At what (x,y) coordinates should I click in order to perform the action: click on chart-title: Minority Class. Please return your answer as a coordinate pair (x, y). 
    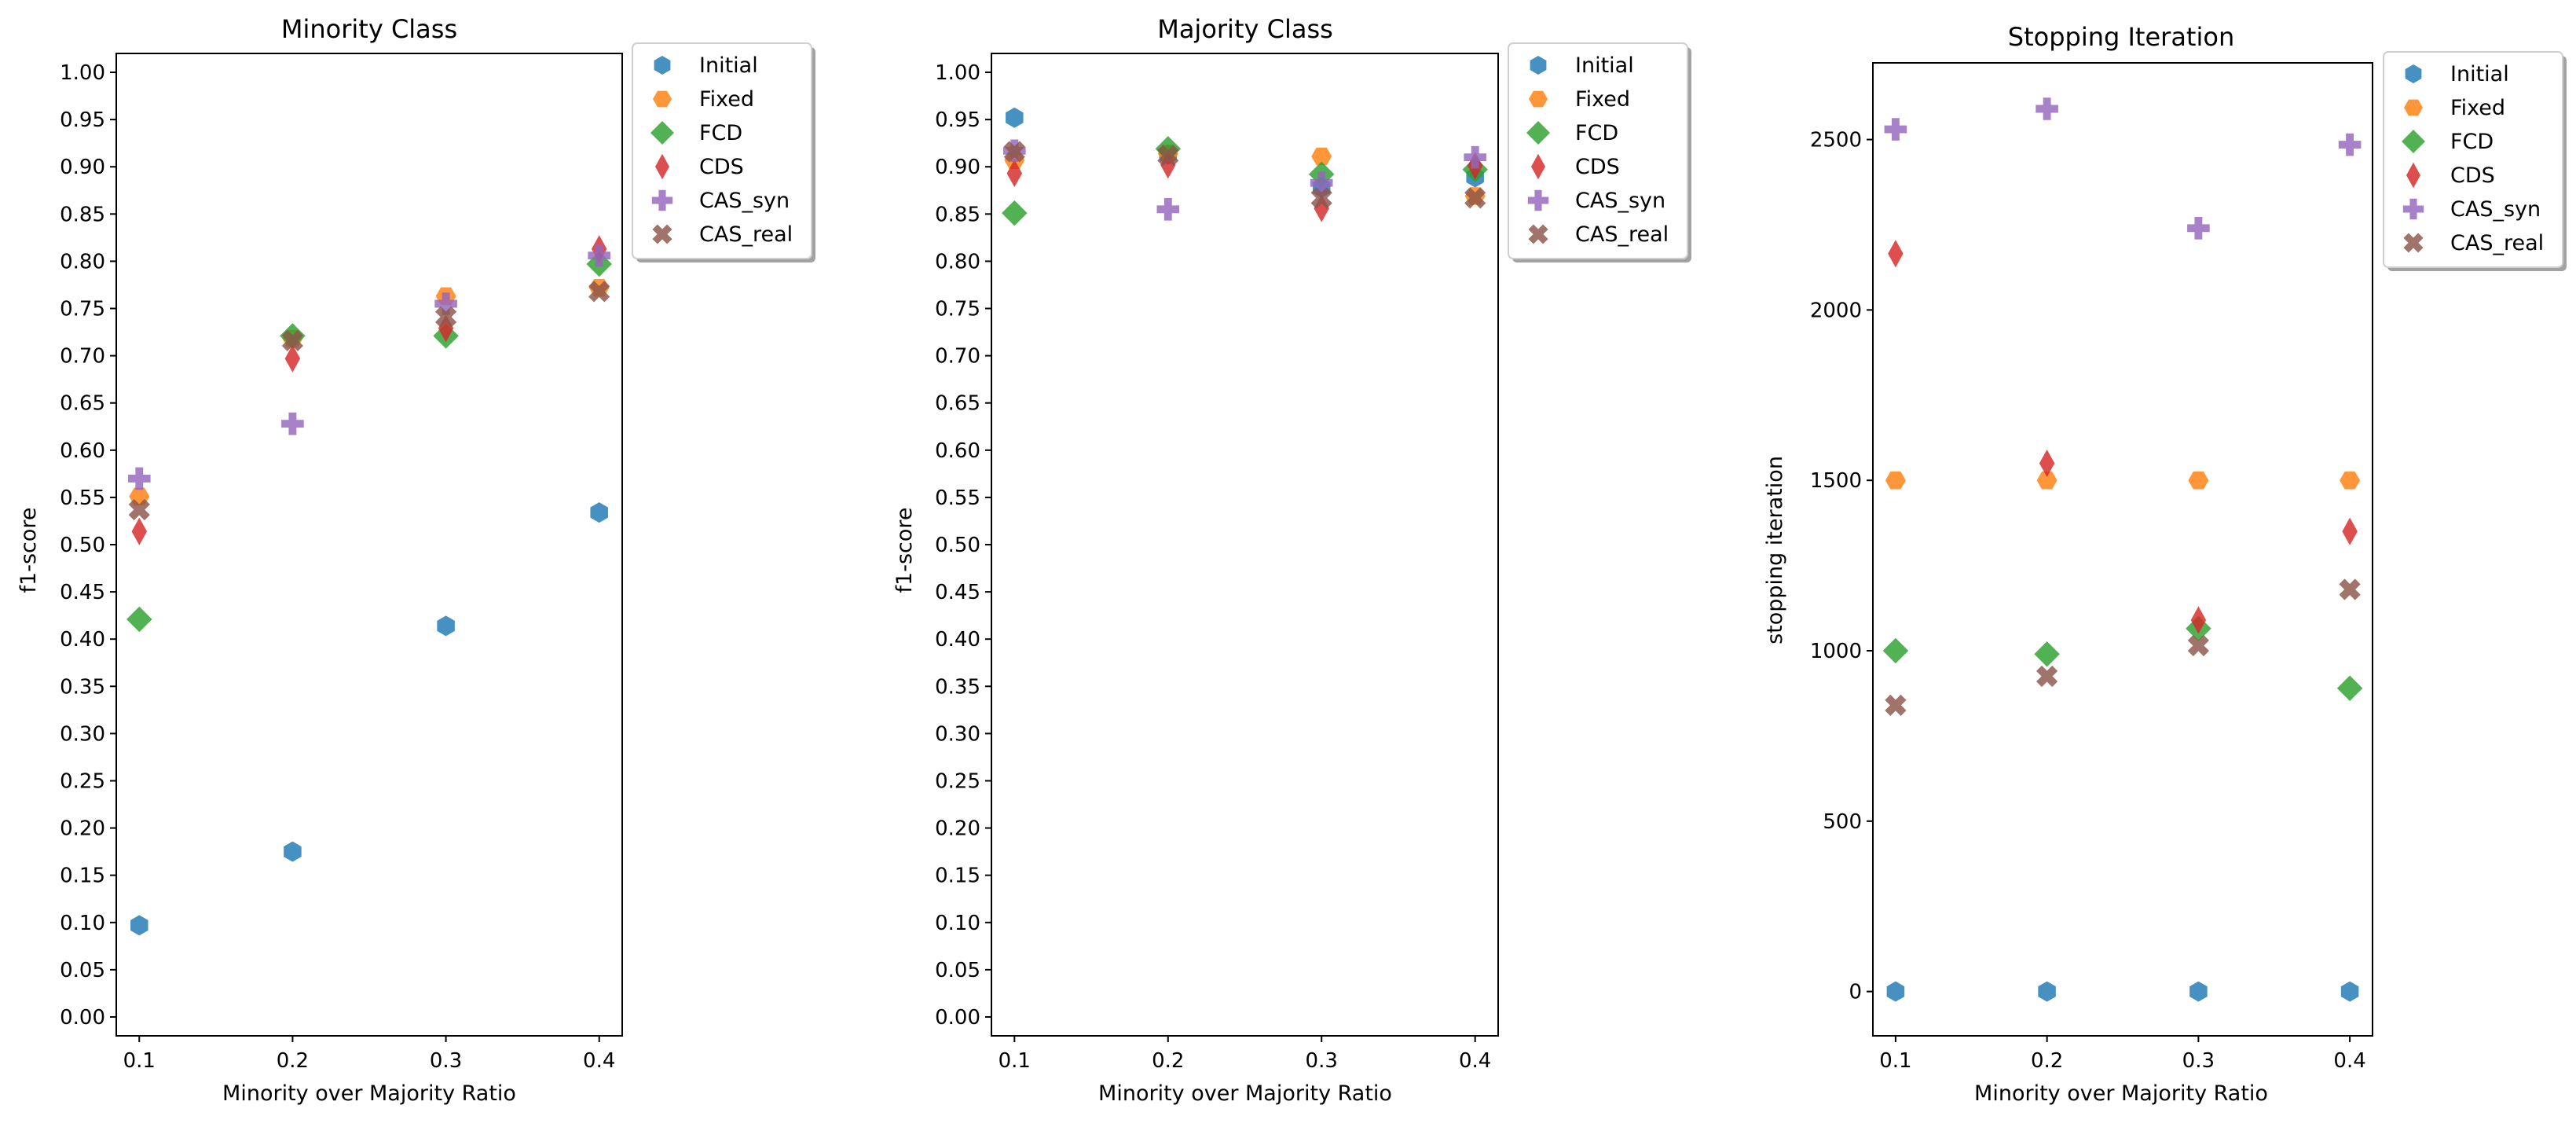
    Looking at the image, I should click on (369, 29).